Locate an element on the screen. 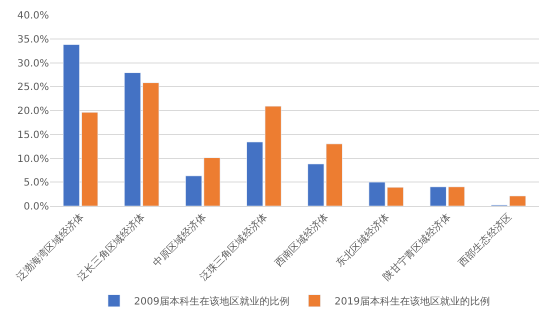 The width and height of the screenshot is (554, 326). legend-label: 2019届本科生在该地区就业的比例 is located at coordinates (412, 302).